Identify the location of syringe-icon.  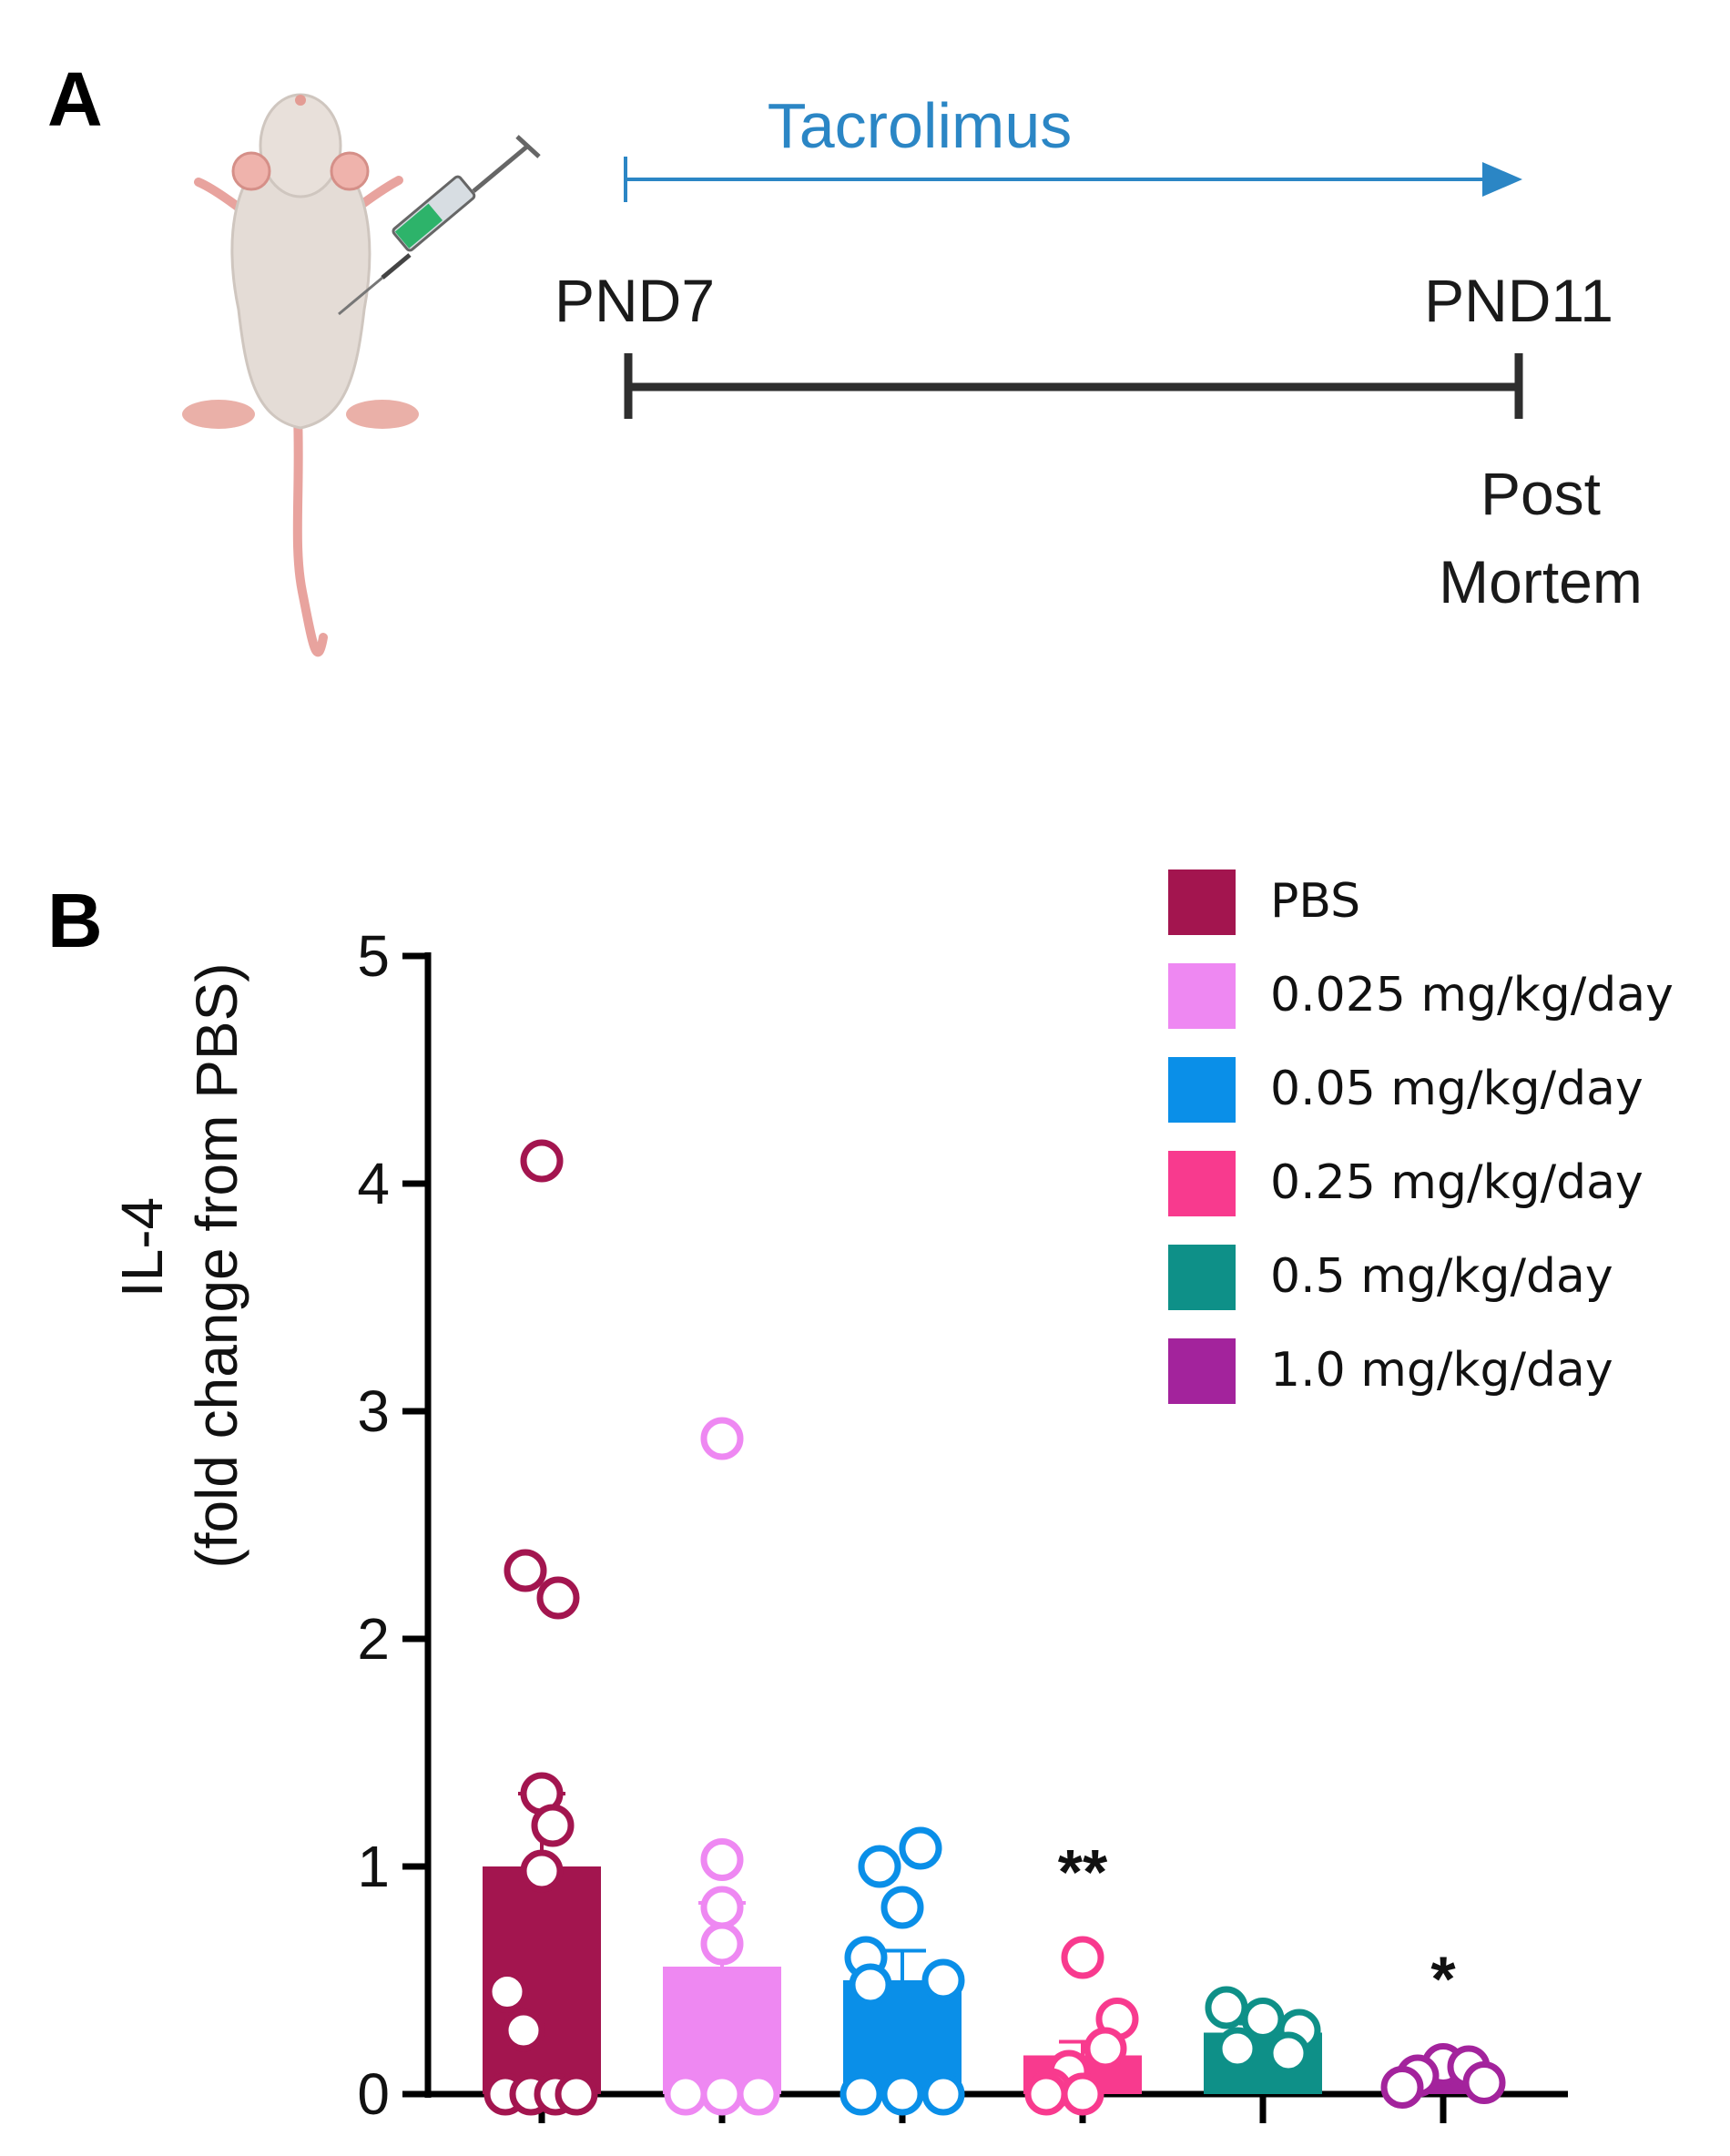
(439, 226).